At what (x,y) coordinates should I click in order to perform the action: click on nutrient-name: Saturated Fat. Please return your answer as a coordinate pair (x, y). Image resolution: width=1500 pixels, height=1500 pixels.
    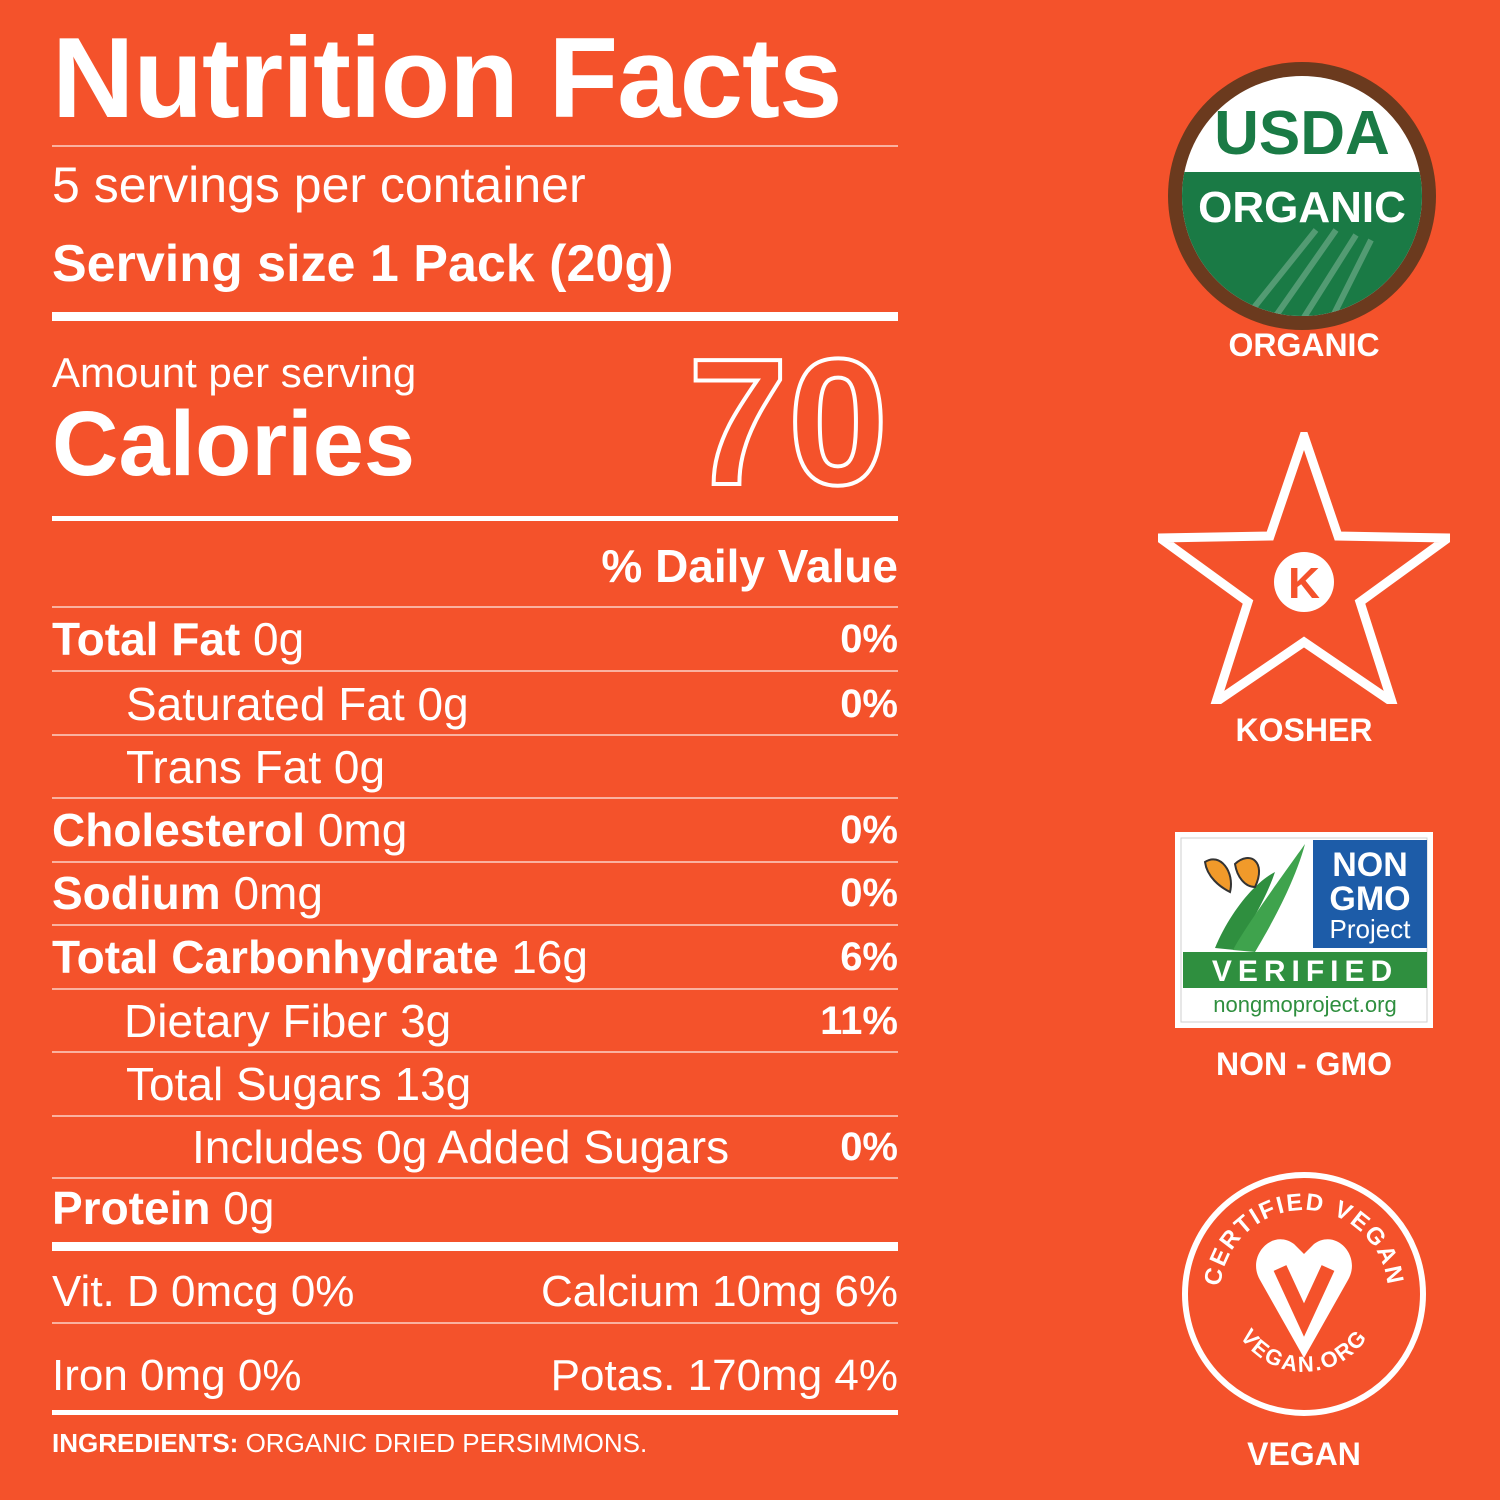
    Looking at the image, I should click on (265, 704).